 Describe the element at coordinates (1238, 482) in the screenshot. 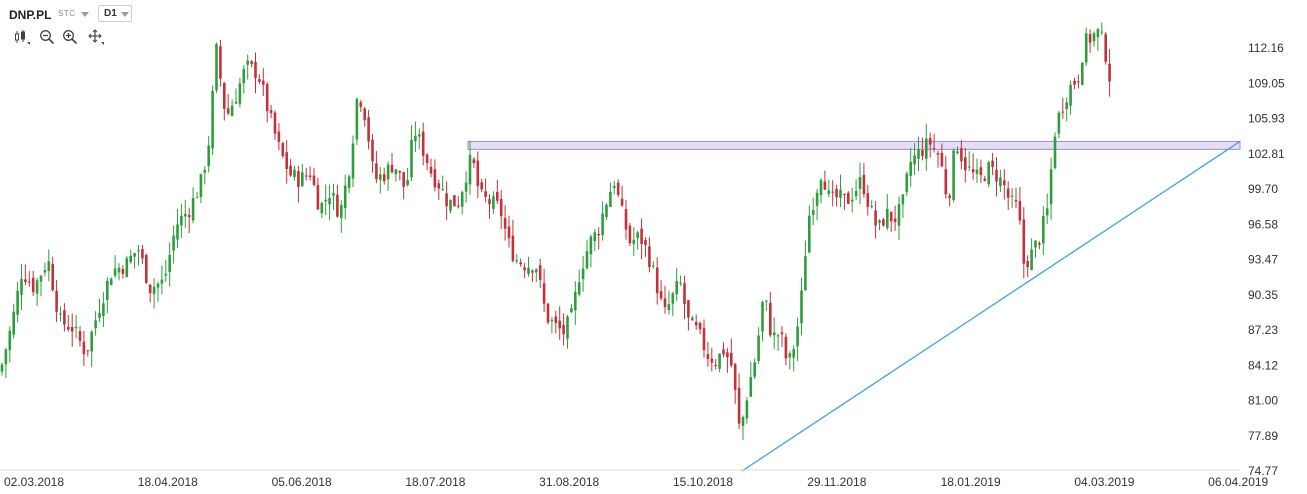

I see `x-tick-label: 06.04.2019` at that location.